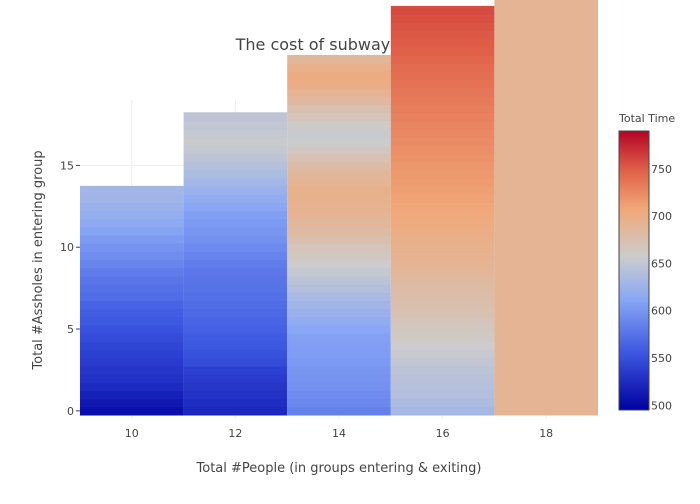 This screenshot has height=504, width=700. I want to click on colorbar-tick-label: 700, so click(661, 216).